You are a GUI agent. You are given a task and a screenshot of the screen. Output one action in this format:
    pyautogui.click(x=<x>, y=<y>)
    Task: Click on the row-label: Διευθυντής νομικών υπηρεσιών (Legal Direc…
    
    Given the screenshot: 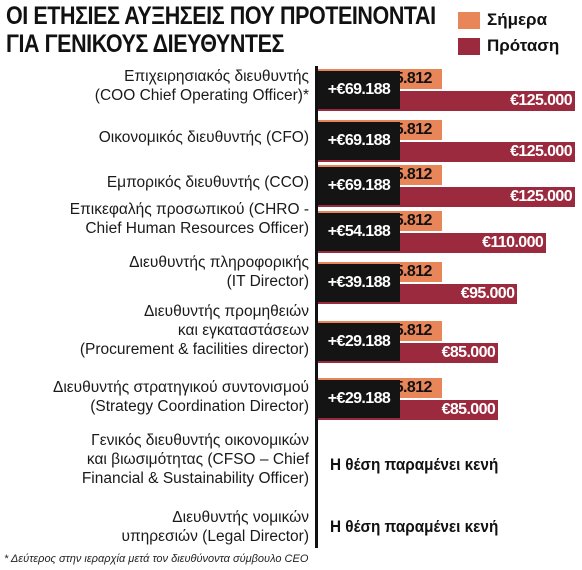 What is the action you would take?
    pyautogui.click(x=155, y=527)
    